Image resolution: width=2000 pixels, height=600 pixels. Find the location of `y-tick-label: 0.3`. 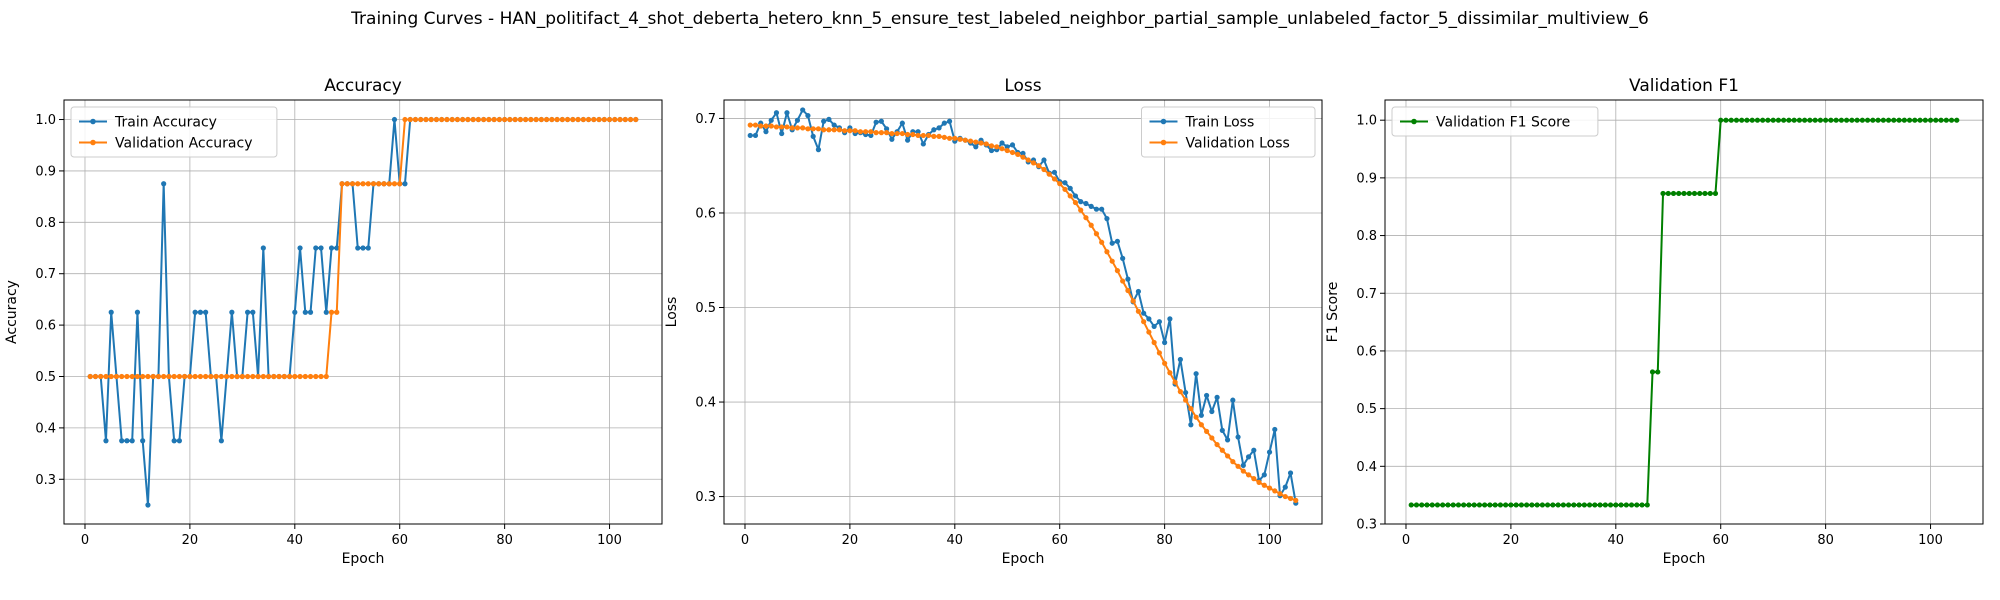

y-tick-label: 0.3 is located at coordinates (1366, 525).